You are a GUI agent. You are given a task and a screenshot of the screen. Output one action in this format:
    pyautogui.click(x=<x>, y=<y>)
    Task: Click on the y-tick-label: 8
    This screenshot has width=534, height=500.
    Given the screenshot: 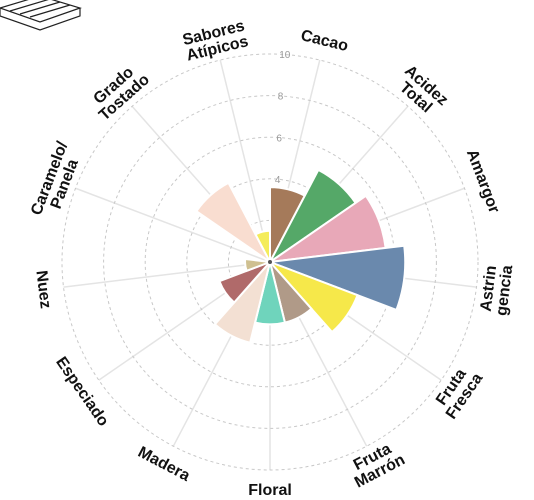 What is the action you would take?
    pyautogui.click(x=281, y=97)
    